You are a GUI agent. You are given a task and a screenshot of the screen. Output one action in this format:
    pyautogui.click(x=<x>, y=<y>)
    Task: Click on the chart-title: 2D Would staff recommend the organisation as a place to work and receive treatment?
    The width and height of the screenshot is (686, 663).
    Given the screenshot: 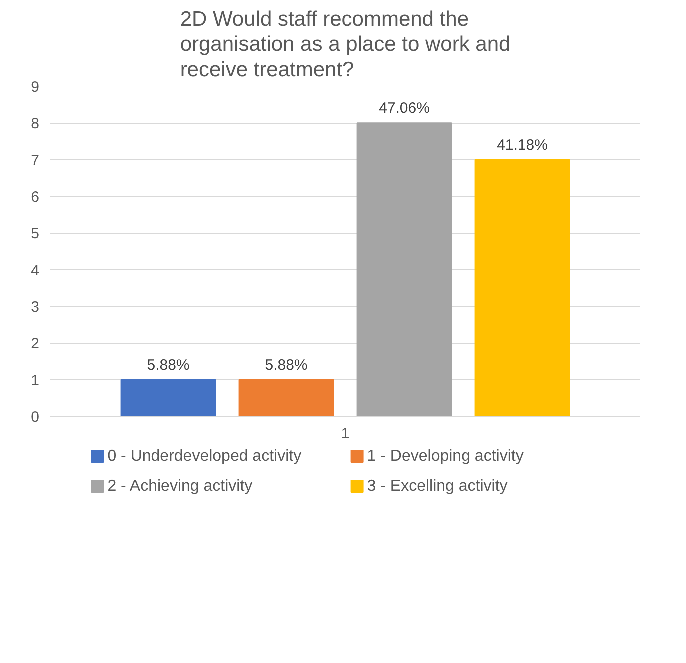 What is the action you would take?
    pyautogui.click(x=345, y=45)
    